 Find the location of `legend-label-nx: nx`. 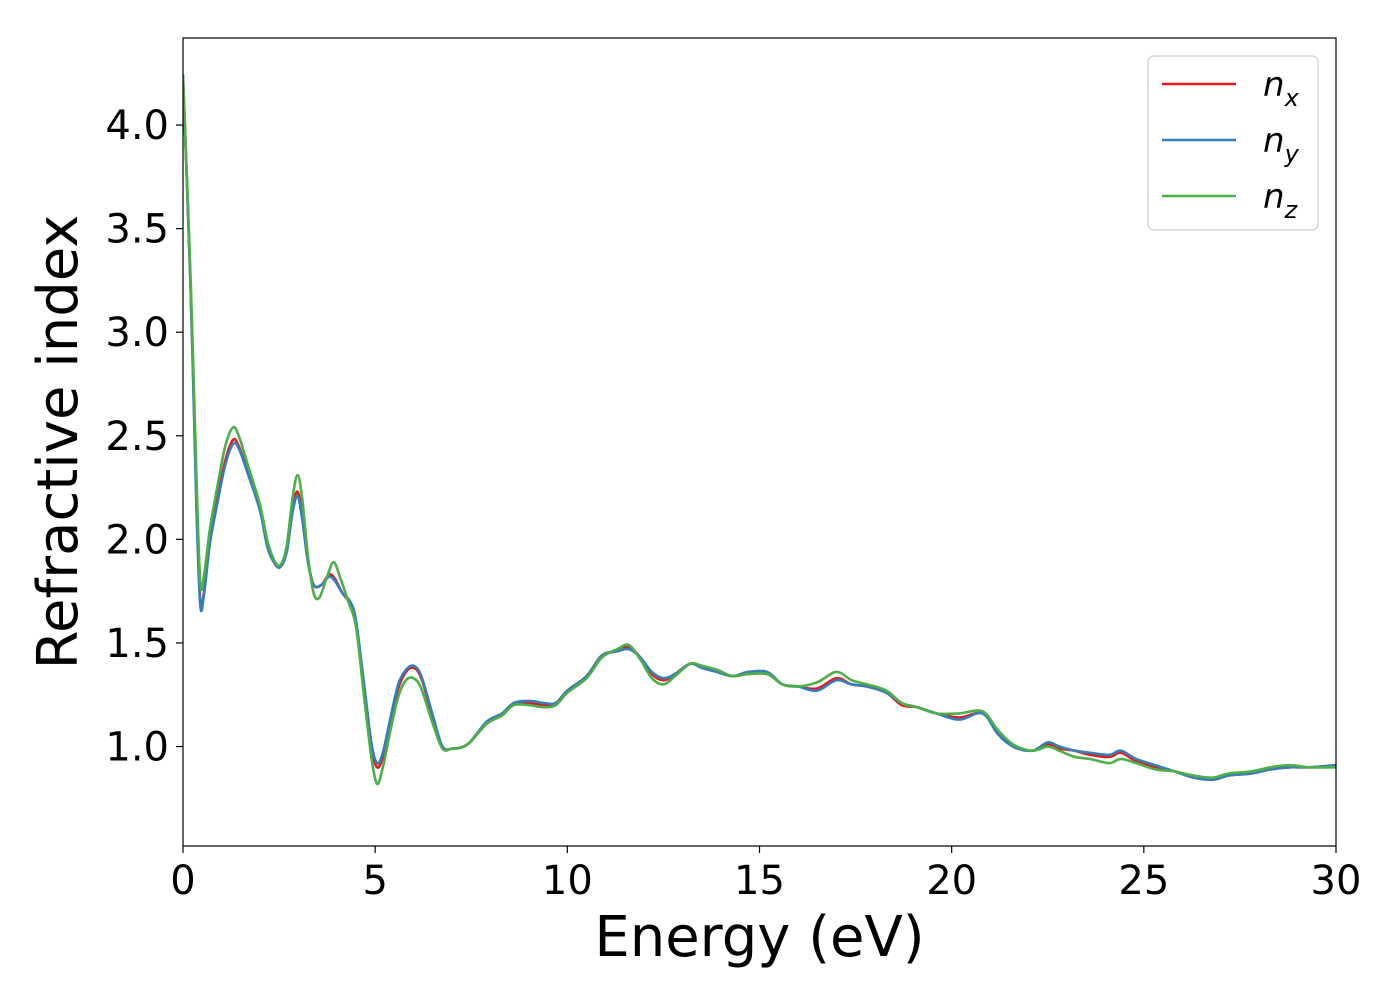

legend-label-nx: nx is located at coordinates (1281, 88).